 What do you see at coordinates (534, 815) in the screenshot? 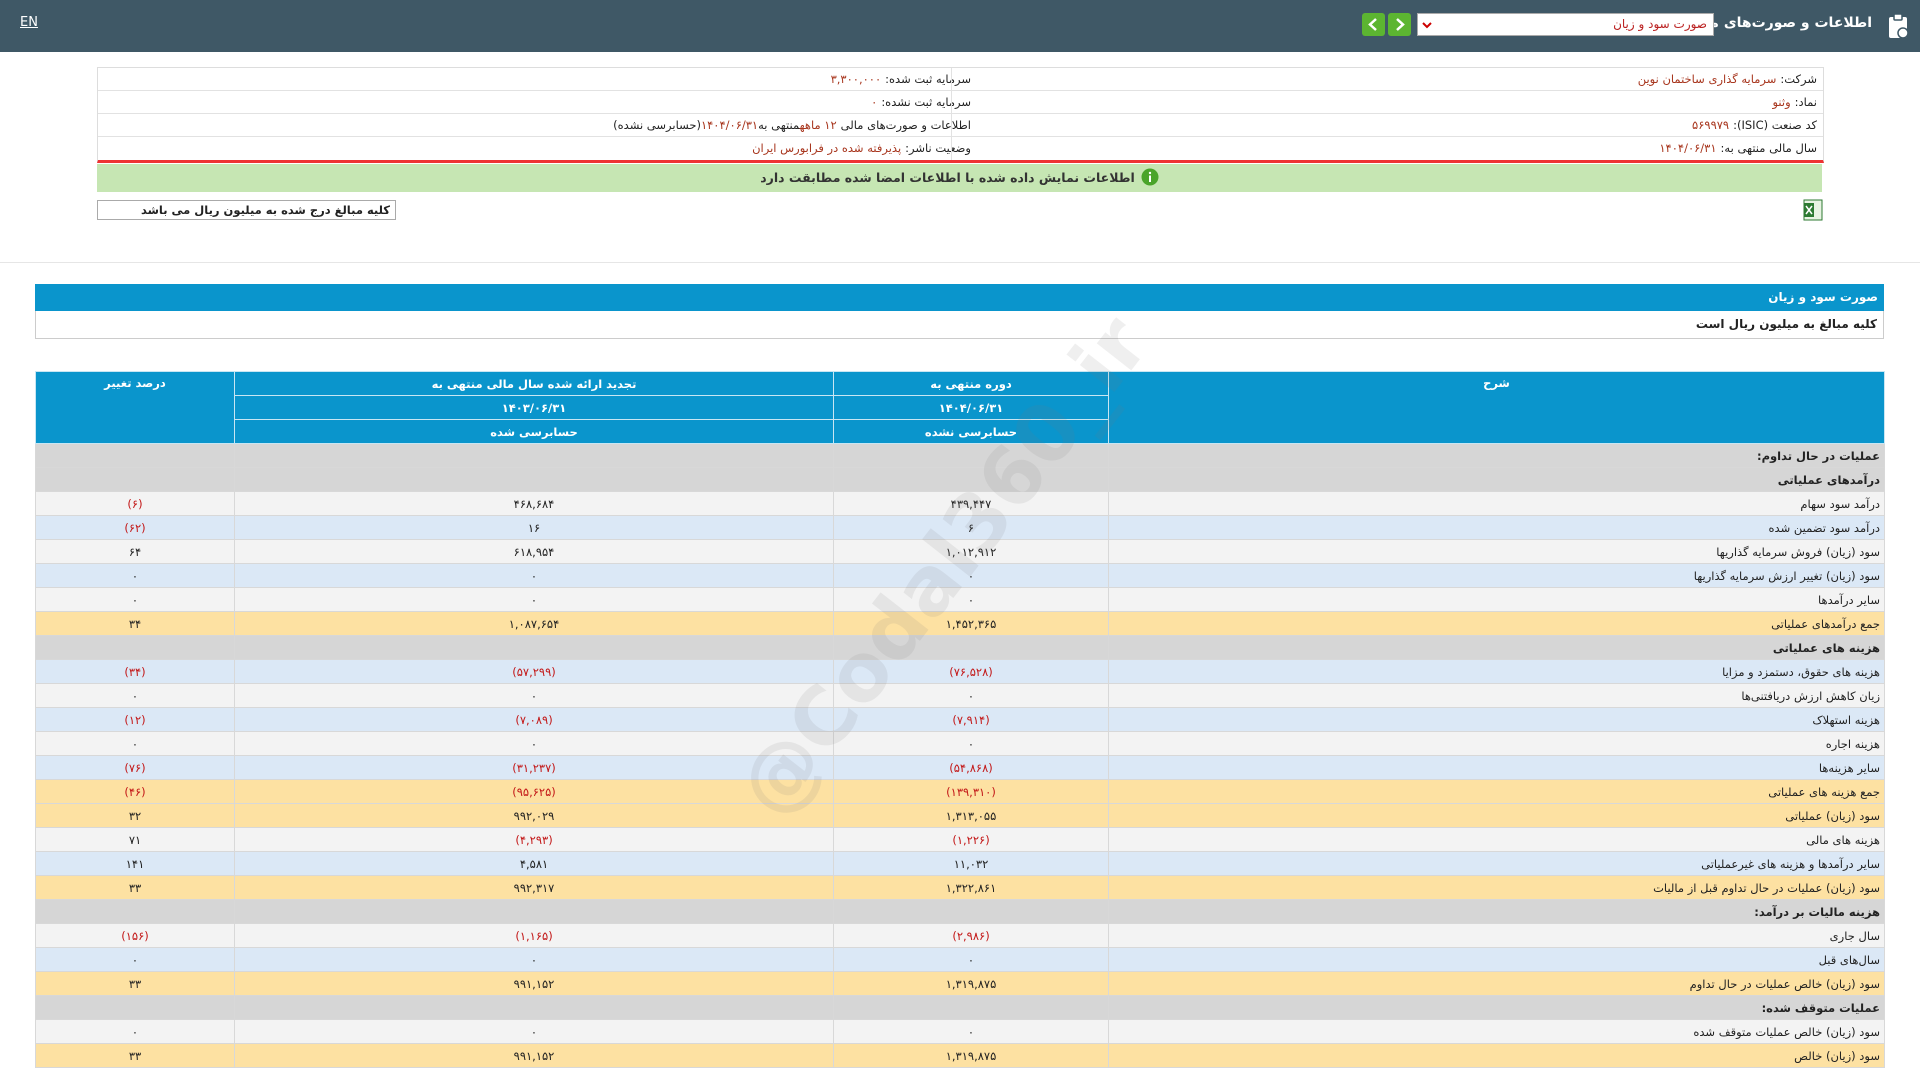
I see `value-cell: ۹۹۲,۰۲۹` at bounding box center [534, 815].